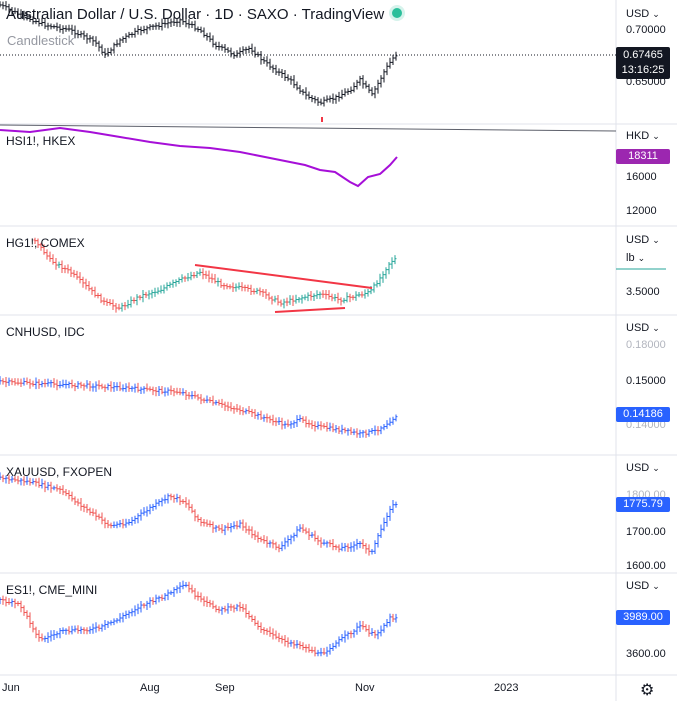 The image size is (677, 701). I want to click on currency-selector-cnhusd: USD ⌄, so click(643, 328).